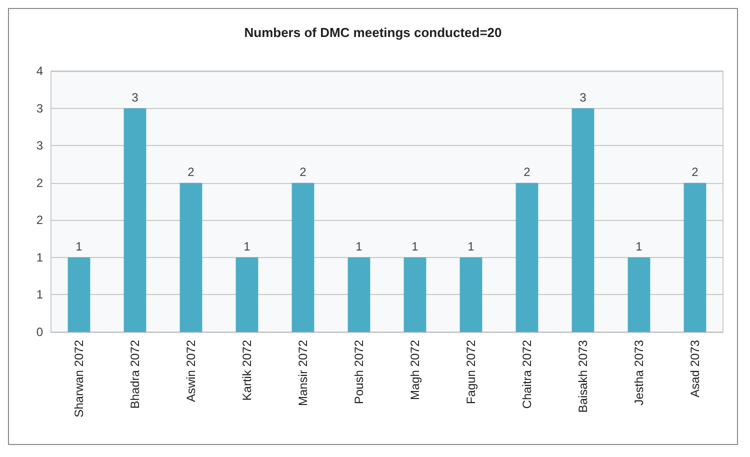 The height and width of the screenshot is (457, 750). What do you see at coordinates (583, 376) in the screenshot?
I see `x-tick-label: Baisakh 2073` at bounding box center [583, 376].